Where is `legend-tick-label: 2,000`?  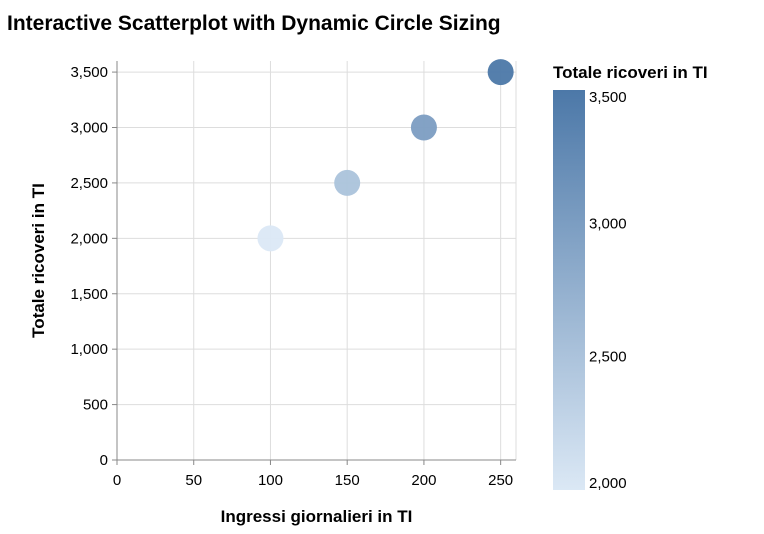
legend-tick-label: 2,000 is located at coordinates (608, 483).